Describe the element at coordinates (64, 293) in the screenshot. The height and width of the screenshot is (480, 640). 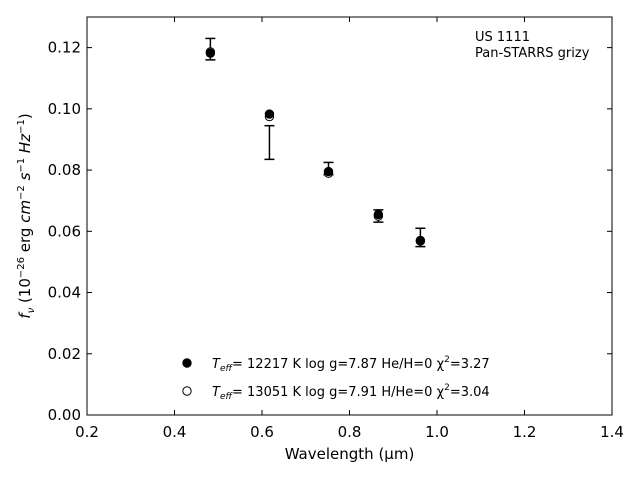
I see `y-tick-label: 0.04` at that location.